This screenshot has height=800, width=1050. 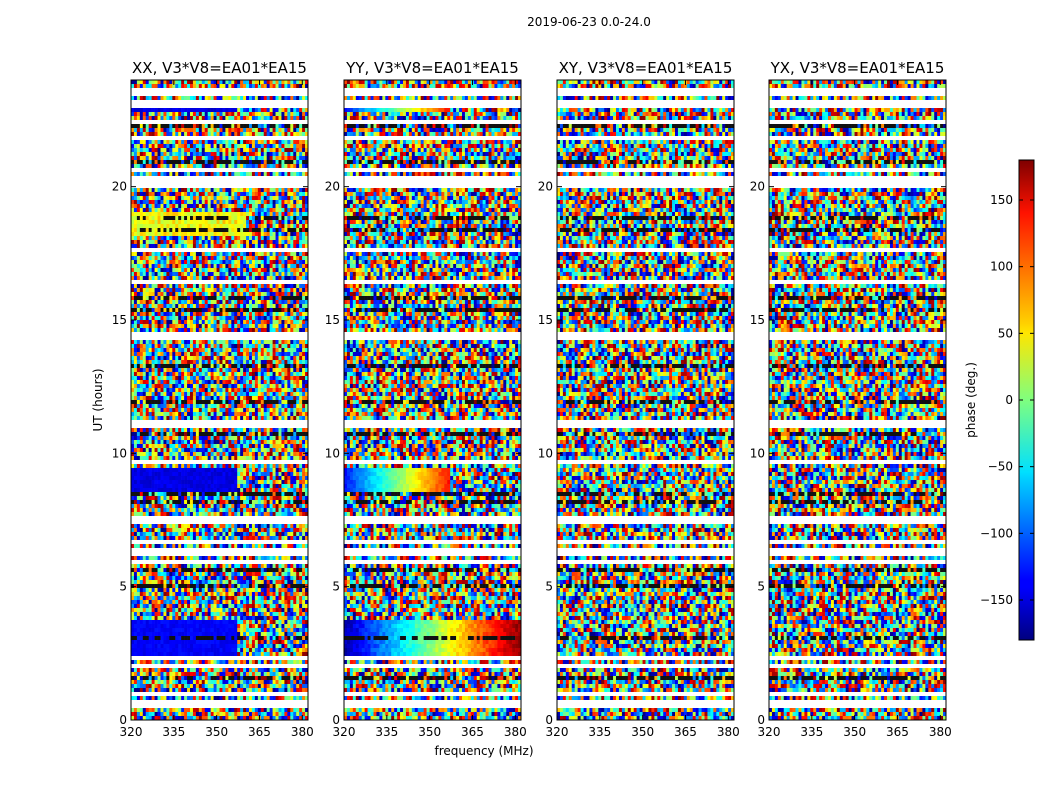 What do you see at coordinates (432, 68) in the screenshot?
I see `panel-title: YY, V3*V8=EA01*EA15` at bounding box center [432, 68].